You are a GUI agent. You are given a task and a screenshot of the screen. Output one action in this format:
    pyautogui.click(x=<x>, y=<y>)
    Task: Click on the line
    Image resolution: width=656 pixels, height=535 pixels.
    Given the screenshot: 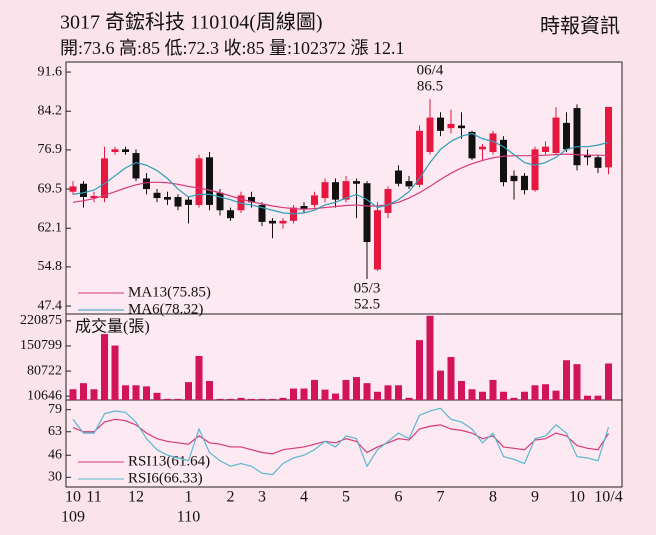 What is the action you would take?
    pyautogui.click(x=340, y=173)
    